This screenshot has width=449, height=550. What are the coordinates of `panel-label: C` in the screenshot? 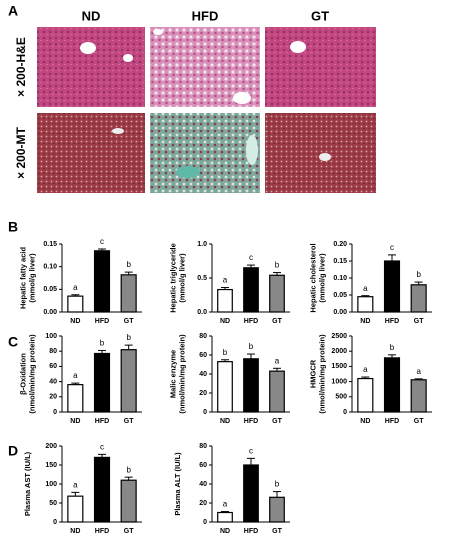 It's located at (13, 342).